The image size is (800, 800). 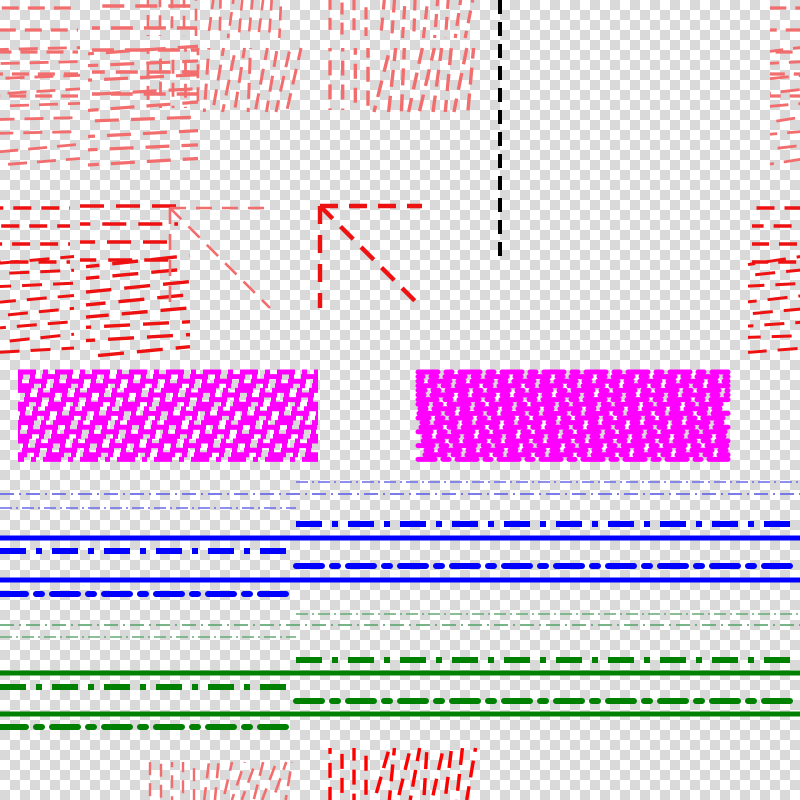 What do you see at coordinates (400, 539) in the screenshot?
I see `blue-line-bank` at bounding box center [400, 539].